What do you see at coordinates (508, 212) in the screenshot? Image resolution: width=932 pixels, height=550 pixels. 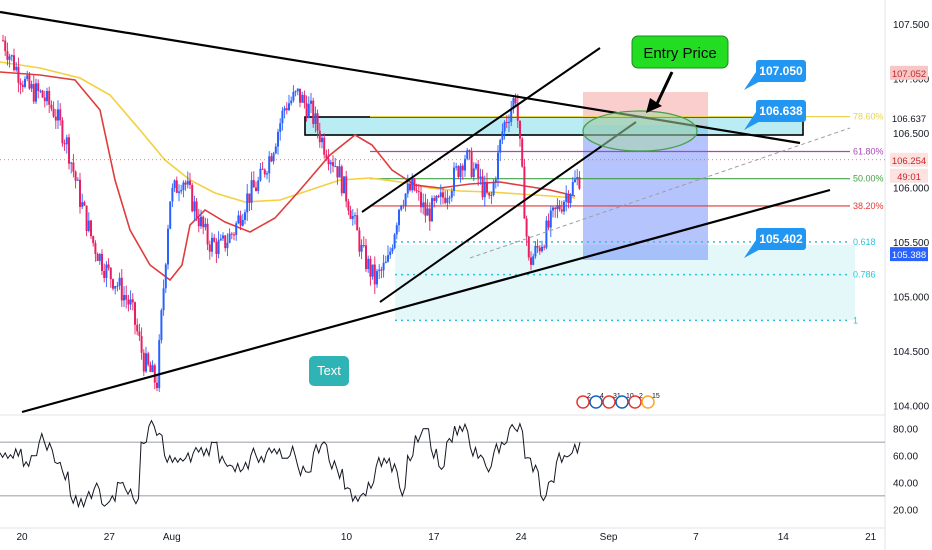 I see `channel-lower-line` at bounding box center [508, 212].